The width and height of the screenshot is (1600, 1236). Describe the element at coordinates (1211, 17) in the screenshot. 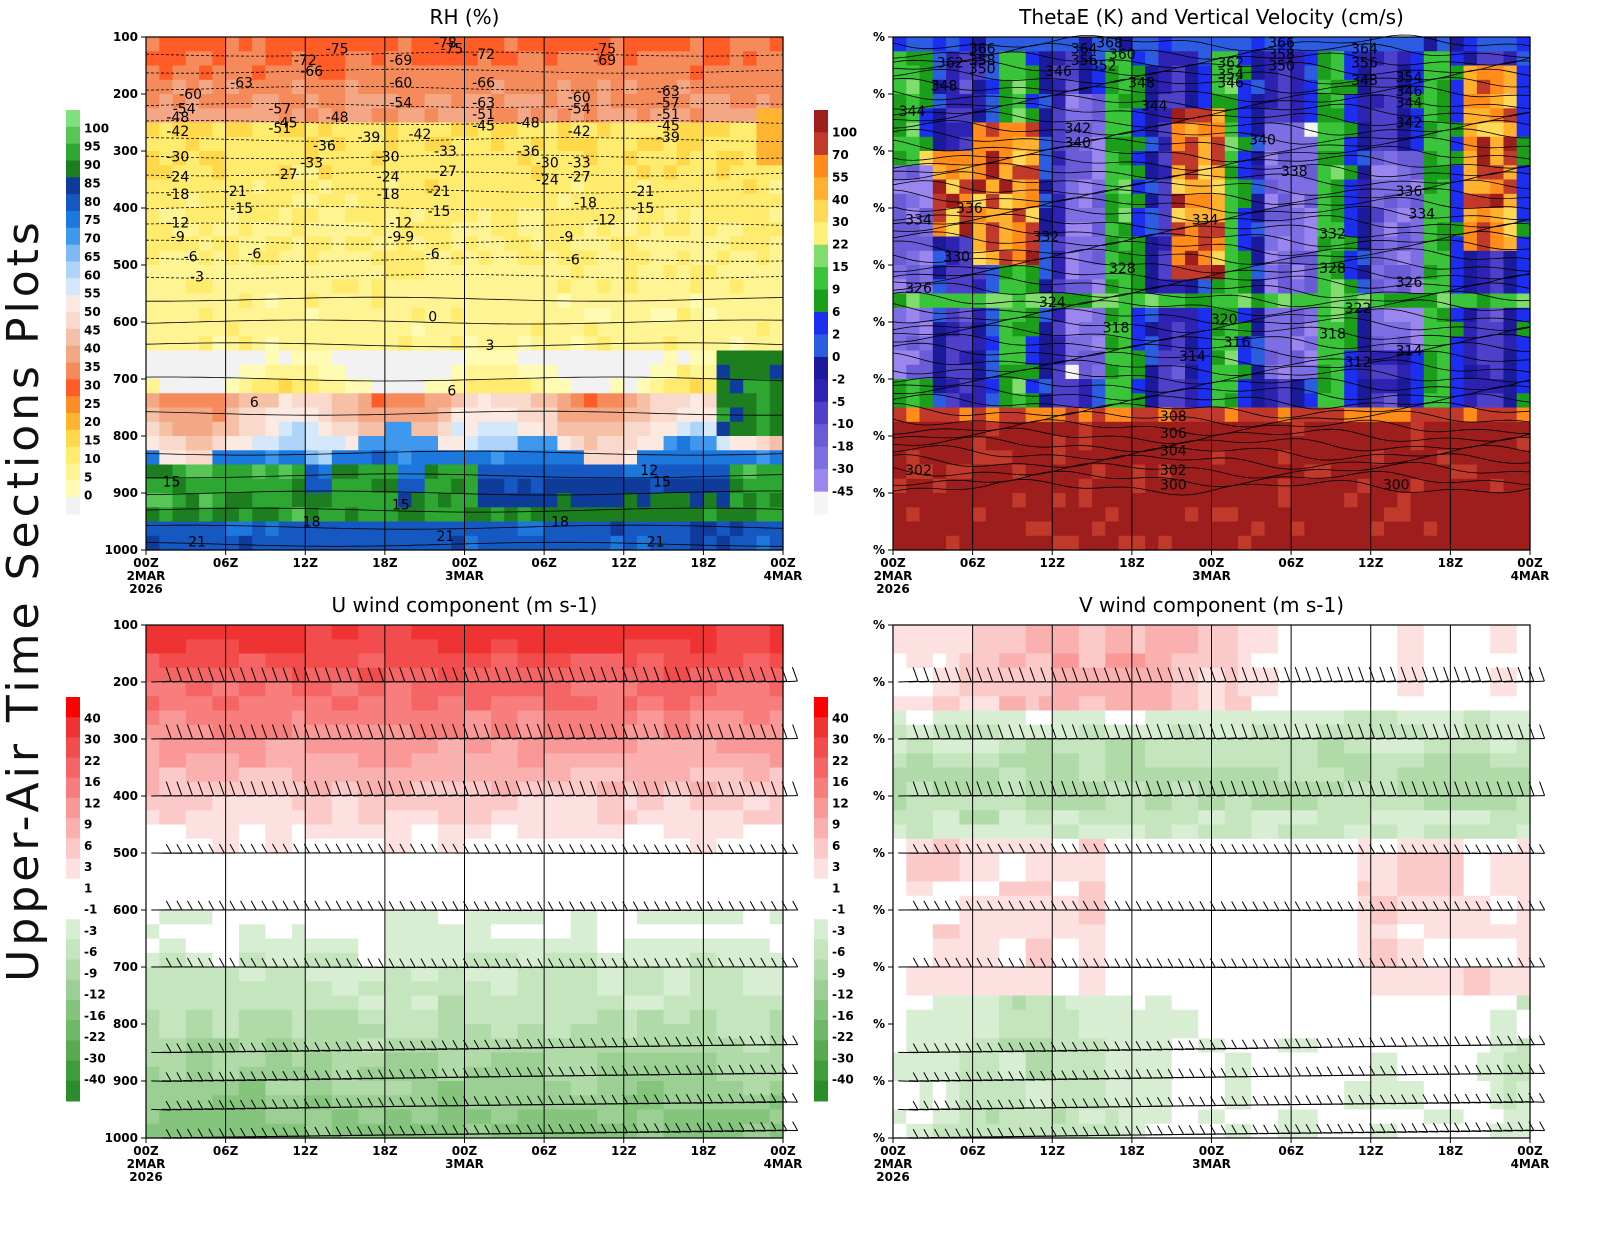

I see `panel-title: ThetaE (K) and Vertical Velocity (cm/s)` at that location.